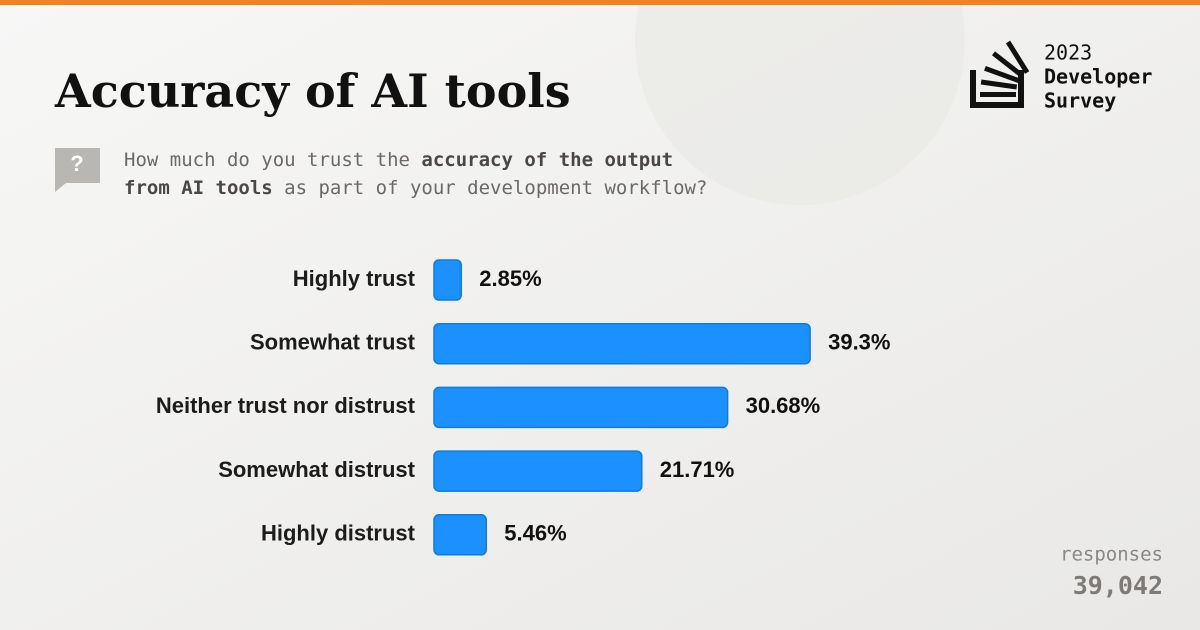 The width and height of the screenshot is (1200, 630). Describe the element at coordinates (1118, 585) in the screenshot. I see `responses-count: 39,042` at that location.